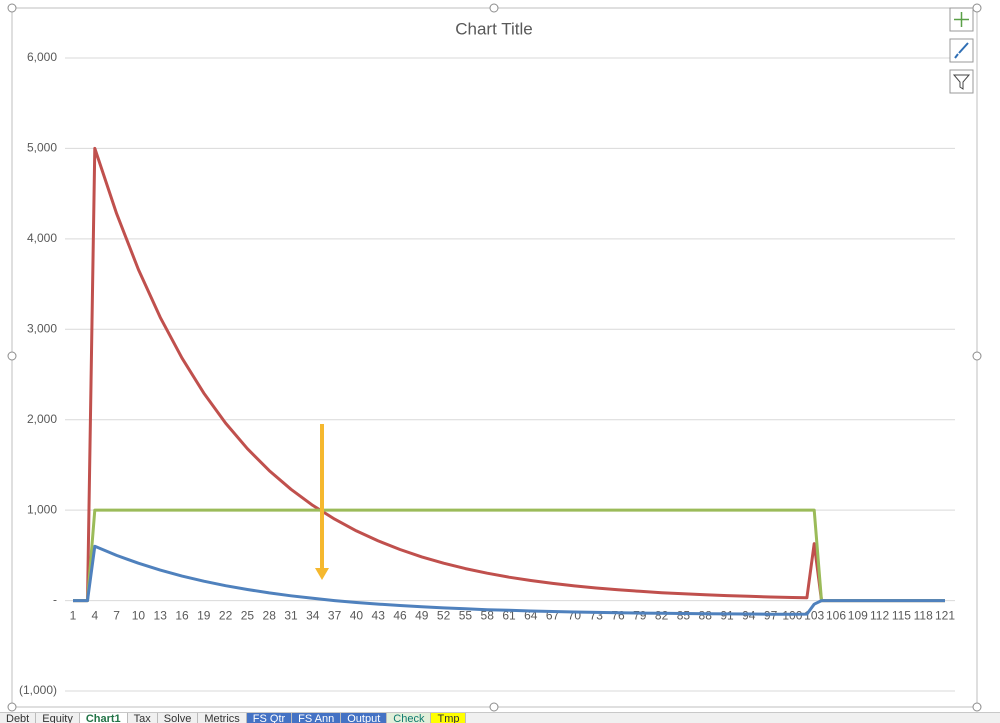 The height and width of the screenshot is (723, 1000). What do you see at coordinates (961, 50) in the screenshot?
I see `chart-styles-button` at bounding box center [961, 50].